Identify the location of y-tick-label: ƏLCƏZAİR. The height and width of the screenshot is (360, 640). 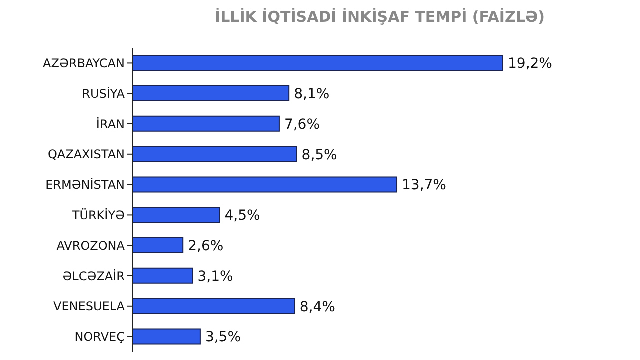
(93, 276).